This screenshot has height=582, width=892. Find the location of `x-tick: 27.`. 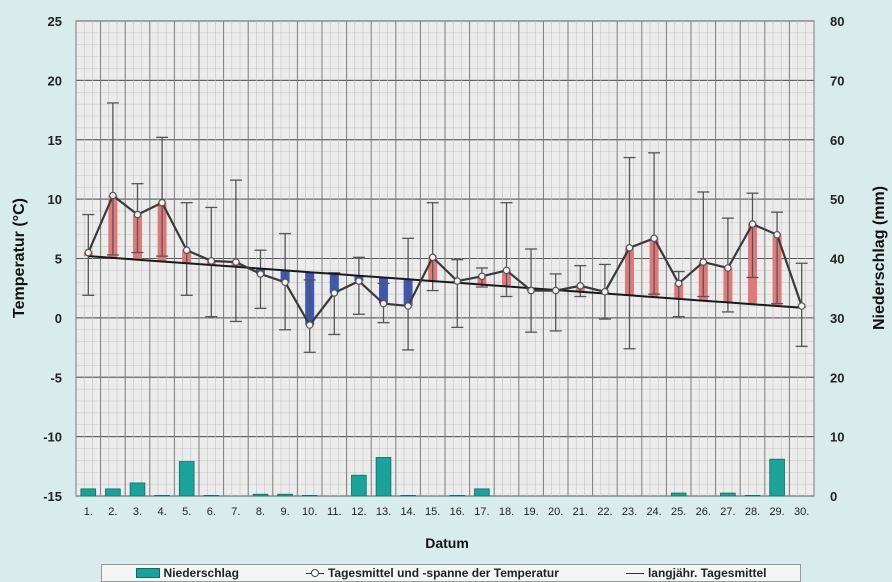

x-tick: 27. is located at coordinates (727, 512).